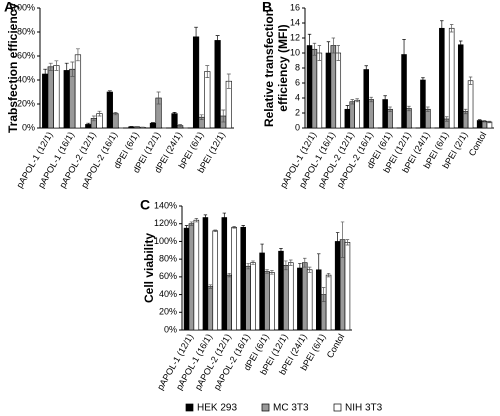 This screenshot has height=416, width=500. I want to click on y-tick-label: 100%, so click(165, 241).